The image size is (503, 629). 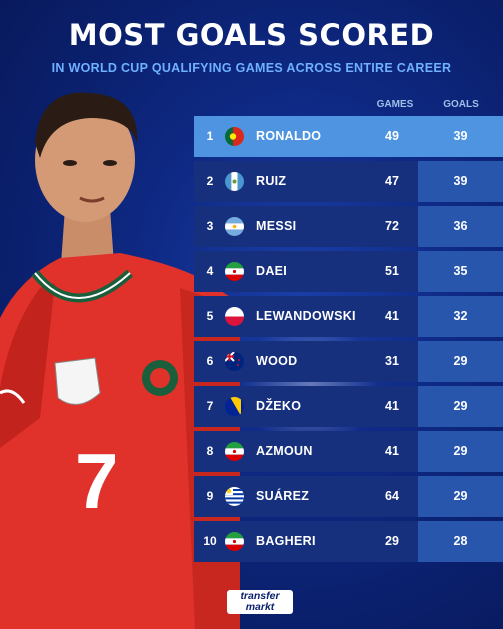 What do you see at coordinates (210, 541) in the screenshot?
I see `rank: 10` at bounding box center [210, 541].